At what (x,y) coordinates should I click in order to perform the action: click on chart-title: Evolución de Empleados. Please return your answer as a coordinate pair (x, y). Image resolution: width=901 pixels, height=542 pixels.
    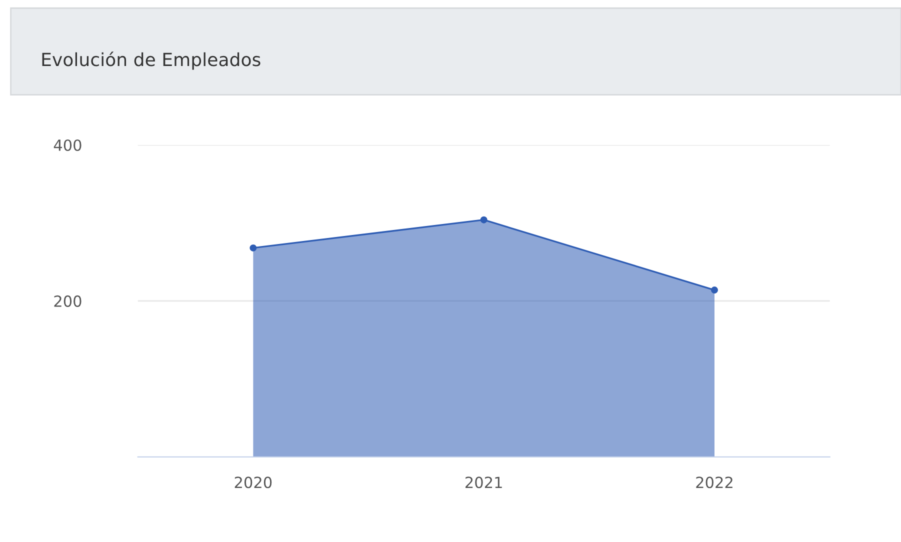
    Looking at the image, I should click on (151, 61).